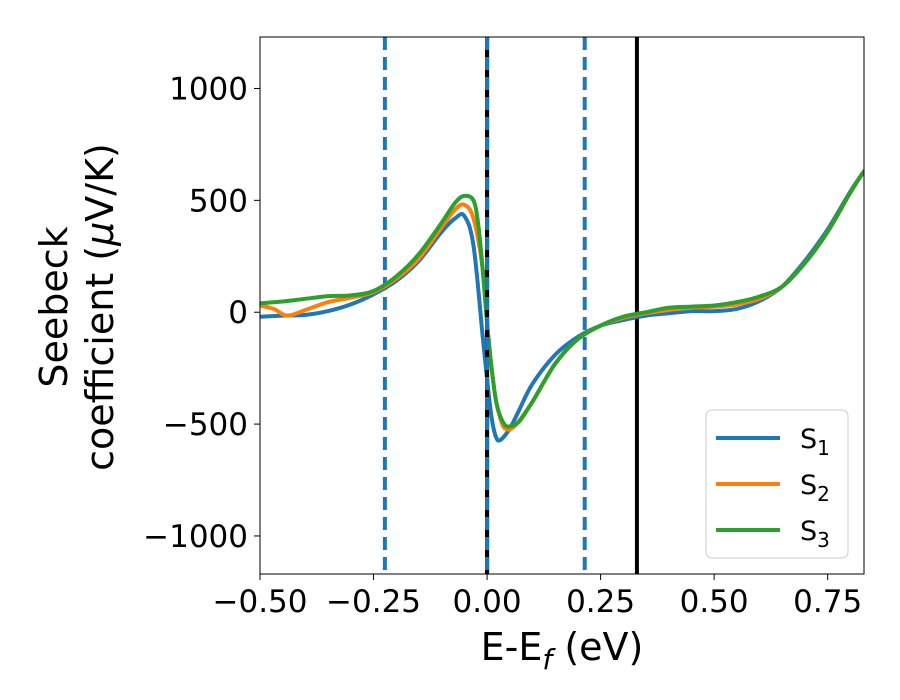  Describe the element at coordinates (815, 442) in the screenshot. I see `legend-label-1: S1` at that location.